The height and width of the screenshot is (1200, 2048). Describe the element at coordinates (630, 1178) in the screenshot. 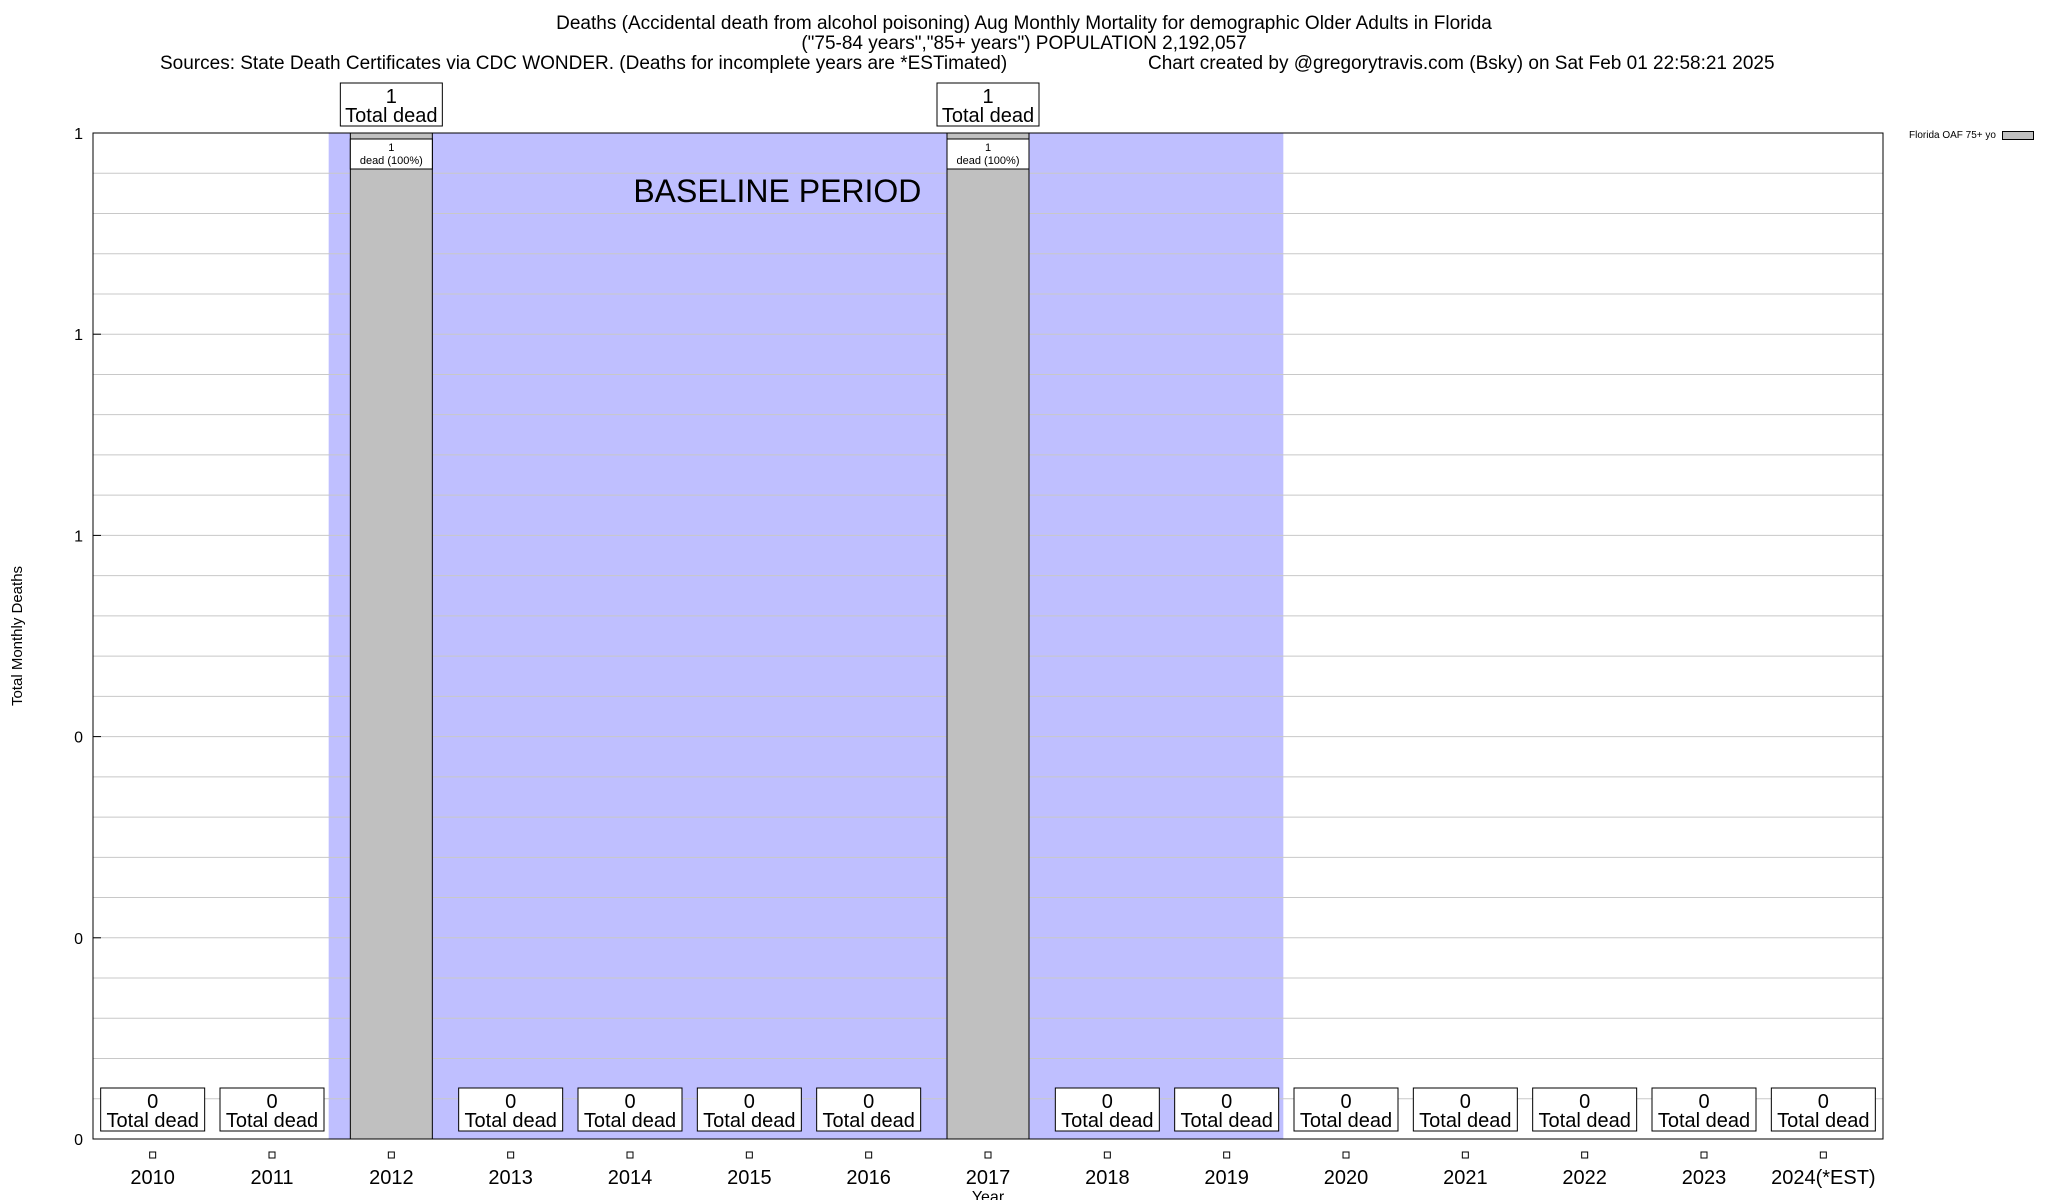

I see `x-tick-label: 2014` at that location.